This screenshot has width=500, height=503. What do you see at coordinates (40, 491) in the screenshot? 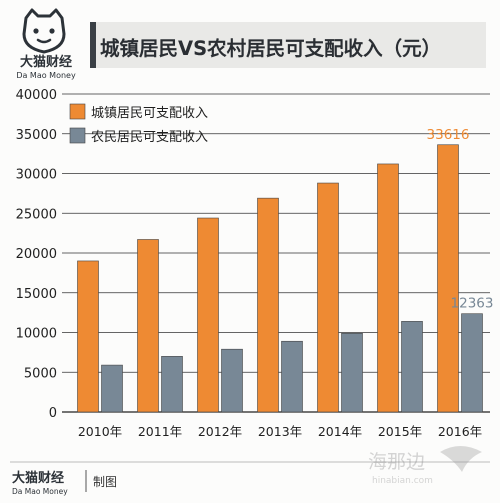
I see `footer-brand-en: Da Mao Money` at bounding box center [40, 491].